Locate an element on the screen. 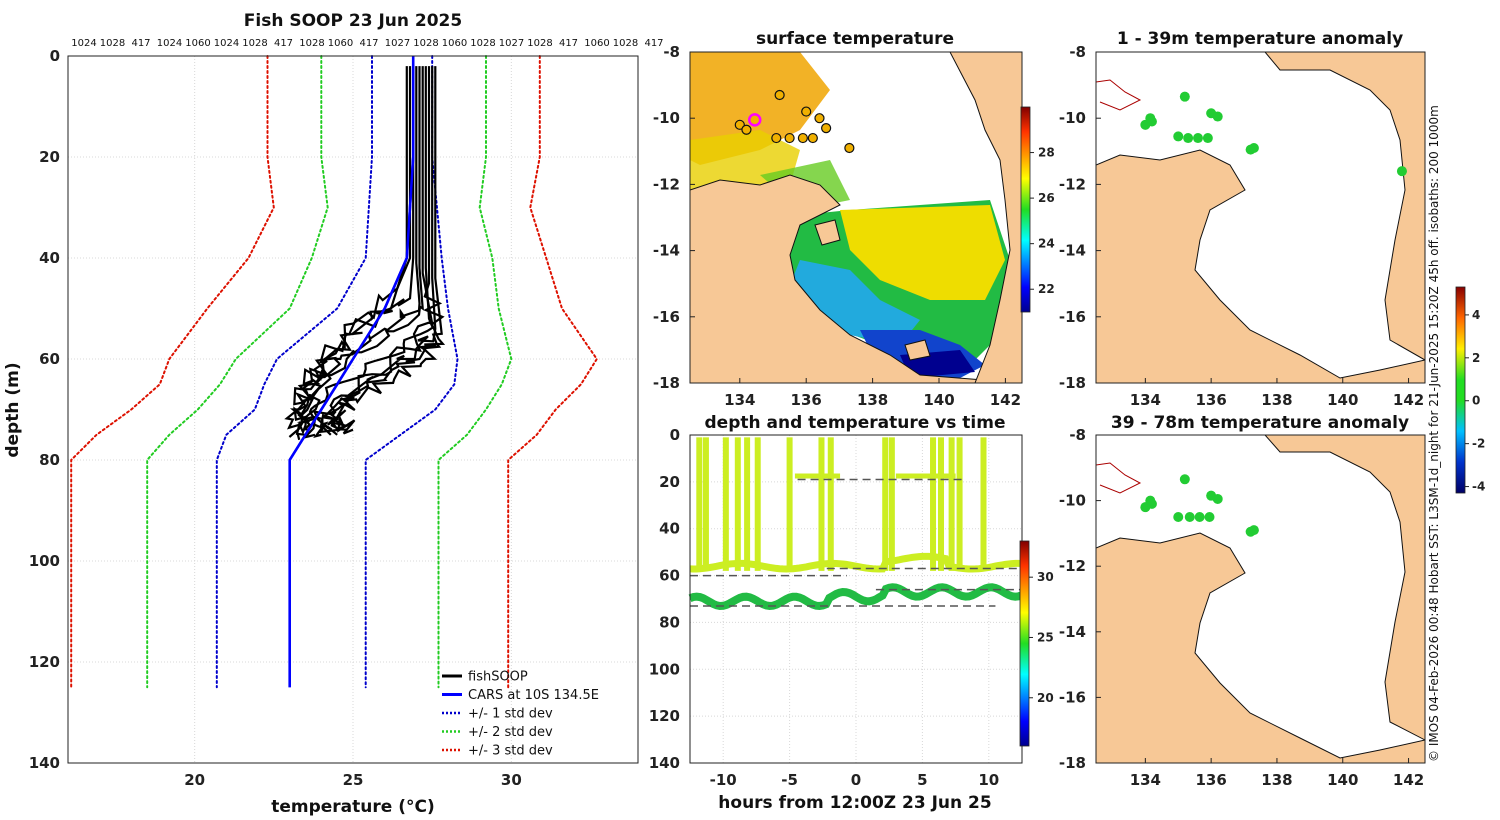 The height and width of the screenshot is (820, 1500). profile-top-label: 1024 is located at coordinates (226, 43).